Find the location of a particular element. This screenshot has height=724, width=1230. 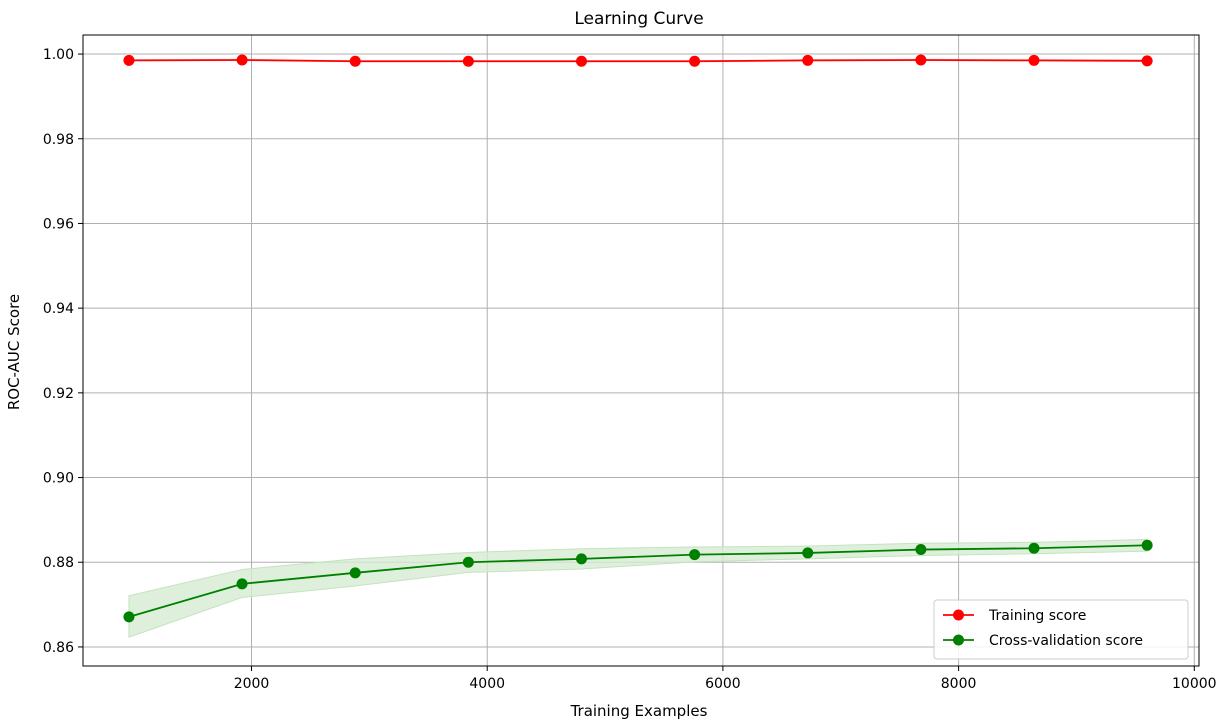

y-tick-label: 0.88 is located at coordinates (58, 563).